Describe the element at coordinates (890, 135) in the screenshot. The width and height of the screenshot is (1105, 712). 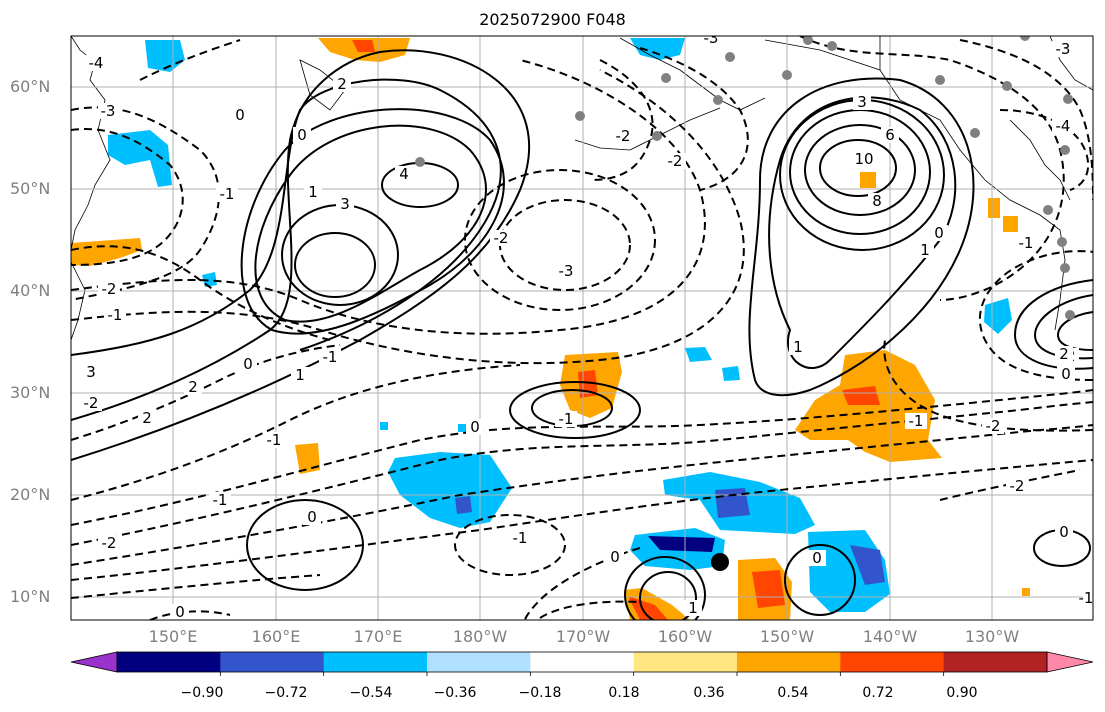
I see `contour-label: 6` at that location.